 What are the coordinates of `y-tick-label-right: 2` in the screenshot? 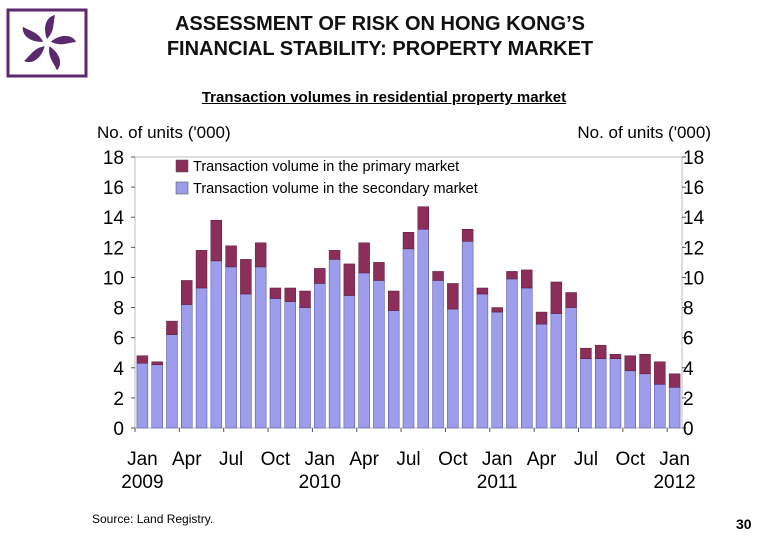 It's located at (688, 399).